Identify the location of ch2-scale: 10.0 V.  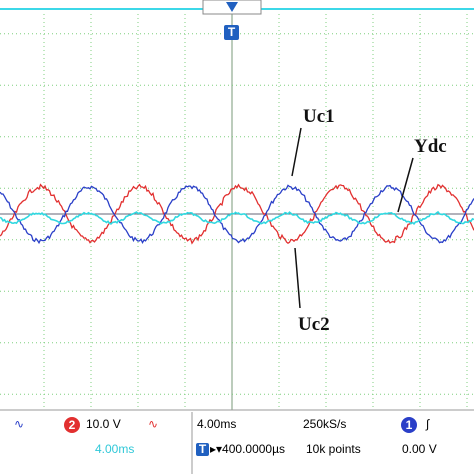
(103, 424).